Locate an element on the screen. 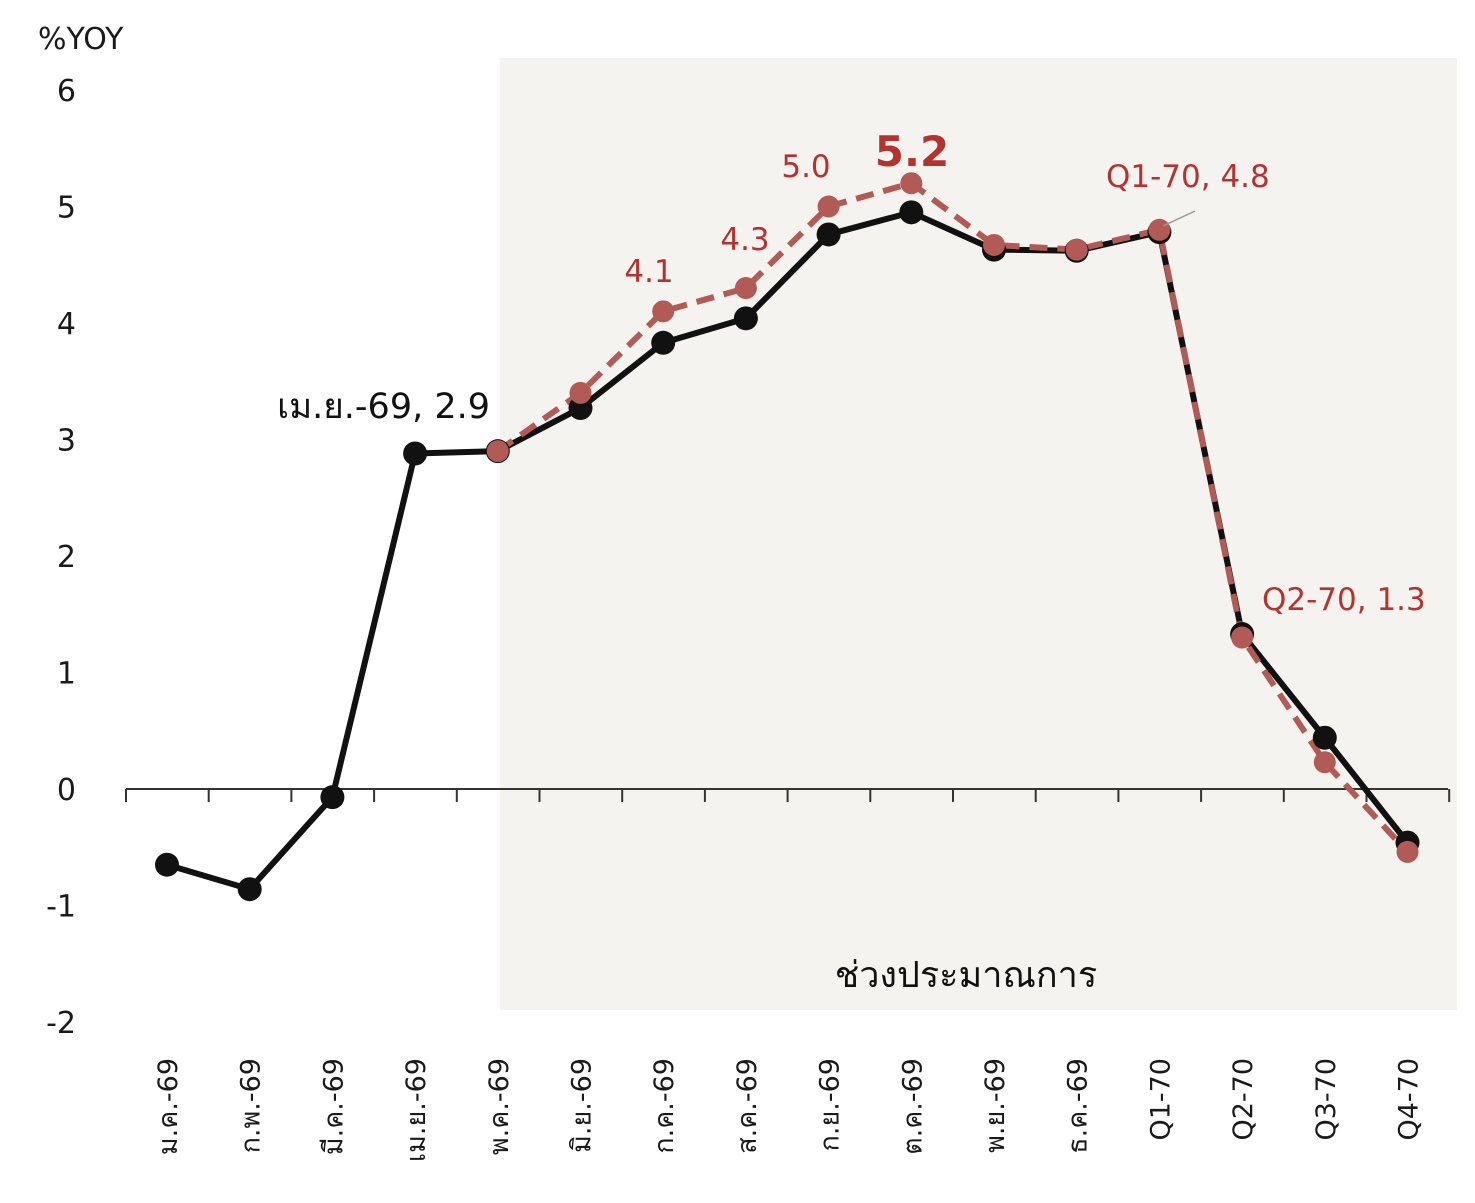 The height and width of the screenshot is (1203, 1475). x-tick-label: พ.ย.-69 is located at coordinates (995, 1105).